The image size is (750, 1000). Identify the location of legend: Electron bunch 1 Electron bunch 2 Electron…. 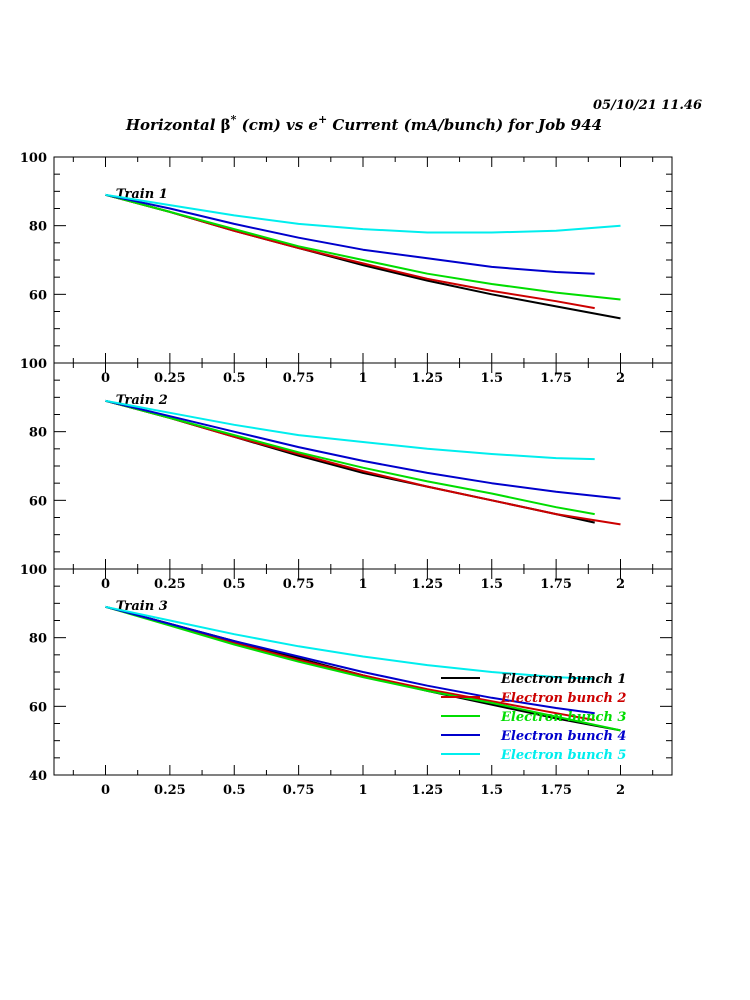
(533, 717).